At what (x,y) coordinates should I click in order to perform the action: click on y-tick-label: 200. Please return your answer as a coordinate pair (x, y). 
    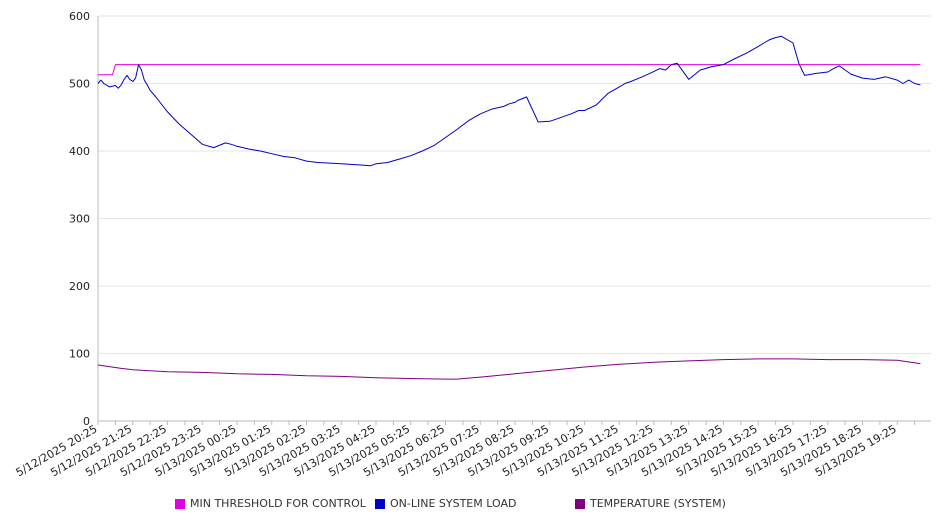
    Looking at the image, I should click on (79, 286).